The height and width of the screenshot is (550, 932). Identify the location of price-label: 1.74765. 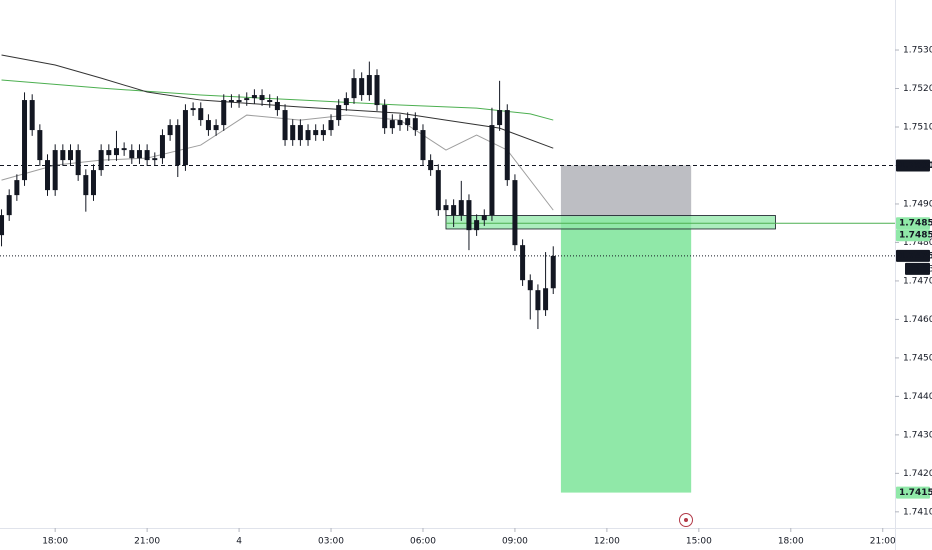
(915, 256).